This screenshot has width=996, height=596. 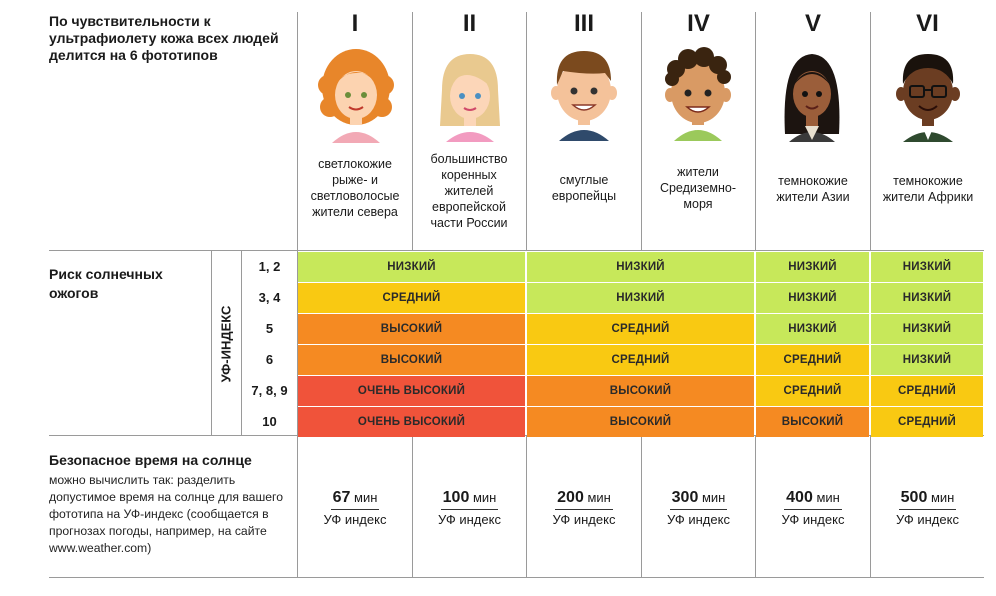 What do you see at coordinates (927, 23) in the screenshot?
I see `phototype-roman-6: VI` at bounding box center [927, 23].